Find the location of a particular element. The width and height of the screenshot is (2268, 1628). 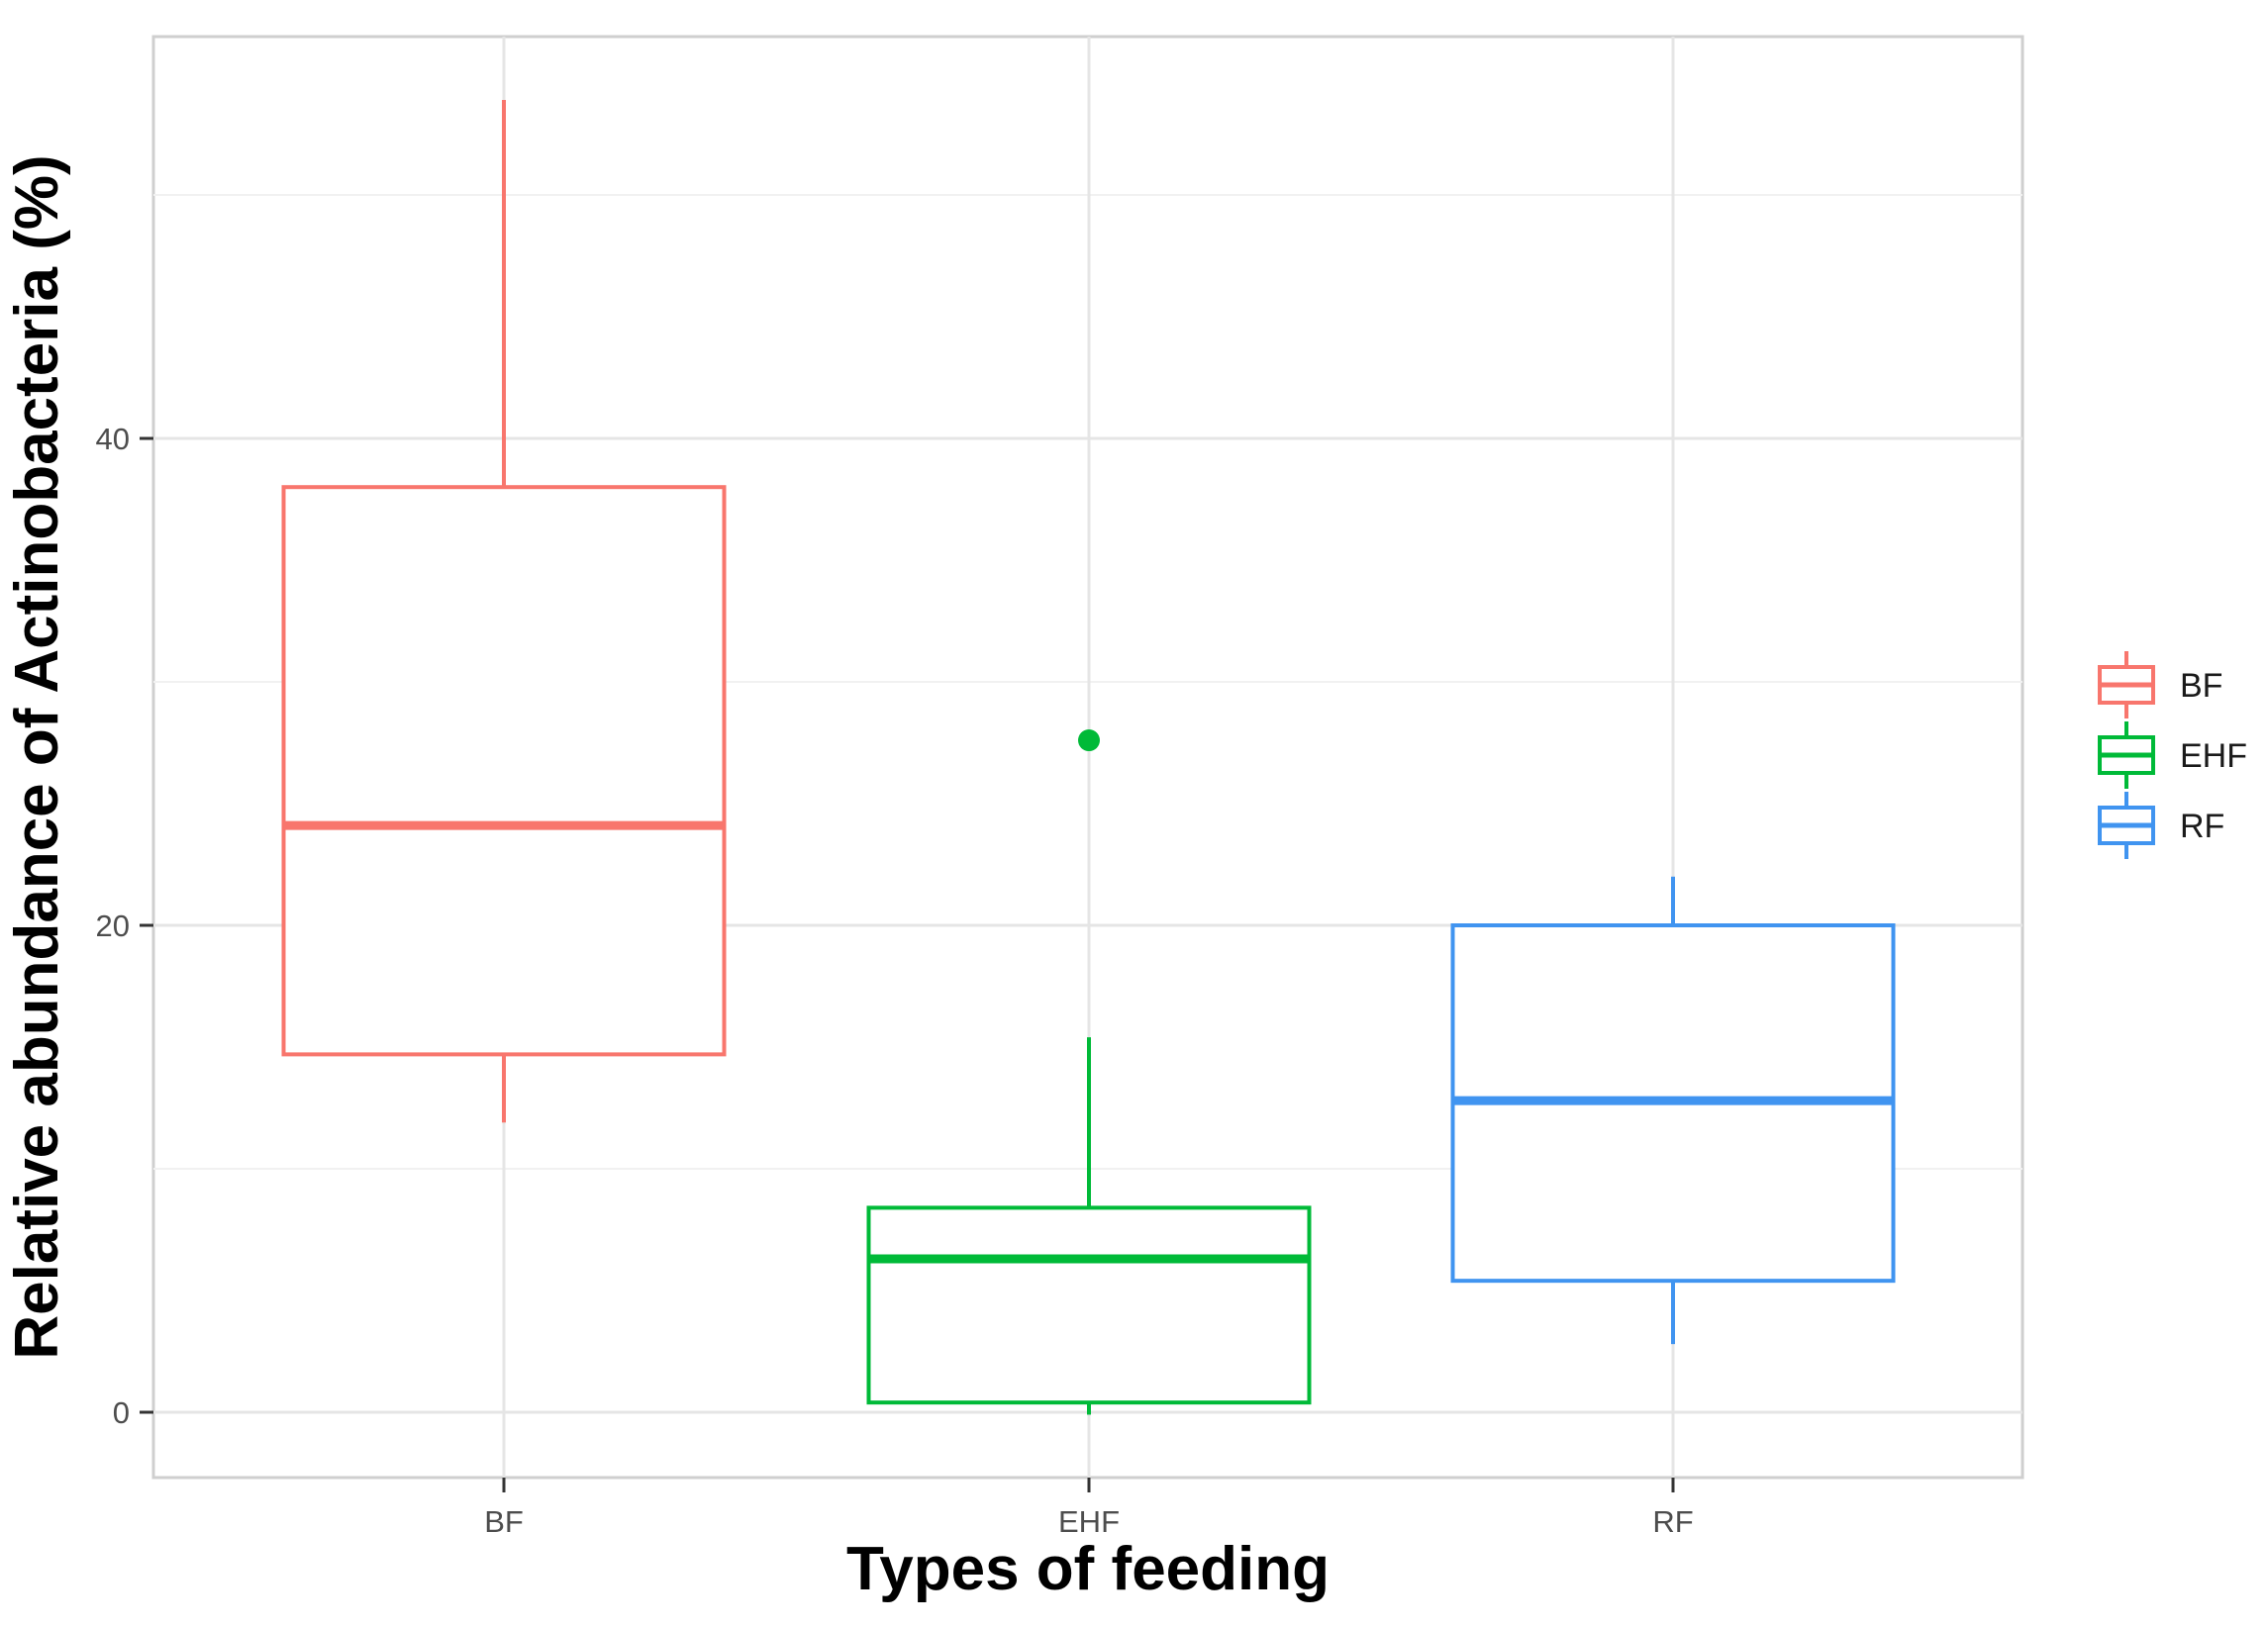

y-tick-label-40: 40 is located at coordinates (113, 439).